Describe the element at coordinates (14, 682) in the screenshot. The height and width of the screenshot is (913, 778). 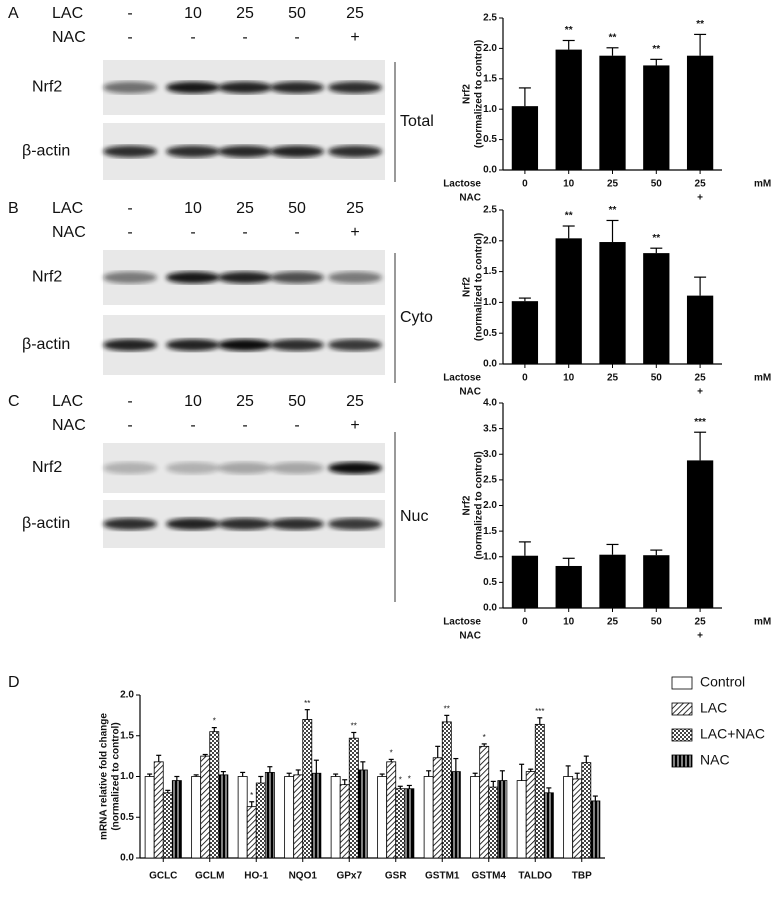
I see `panel-letter: D` at that location.